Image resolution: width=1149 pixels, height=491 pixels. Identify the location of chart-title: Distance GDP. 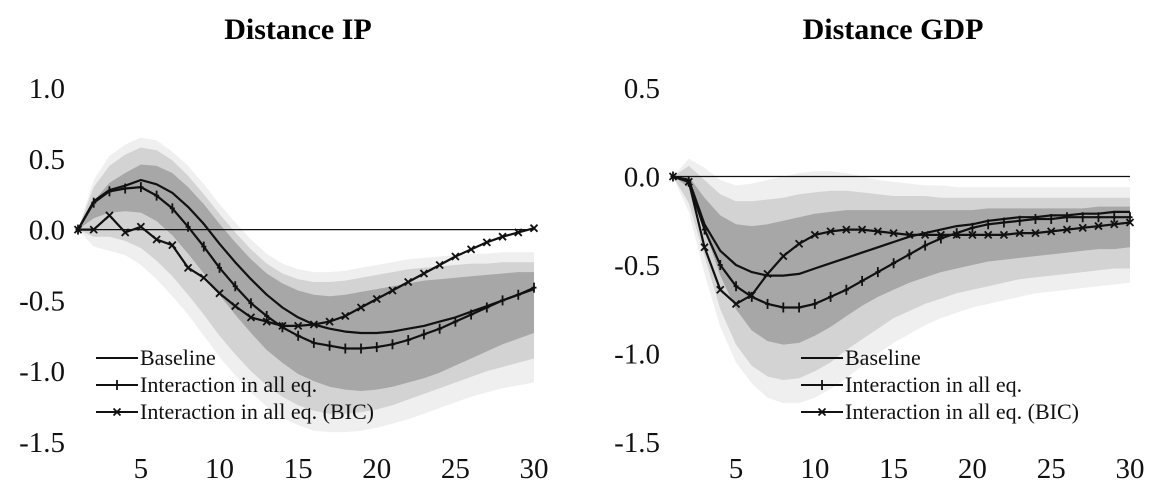
(893, 29).